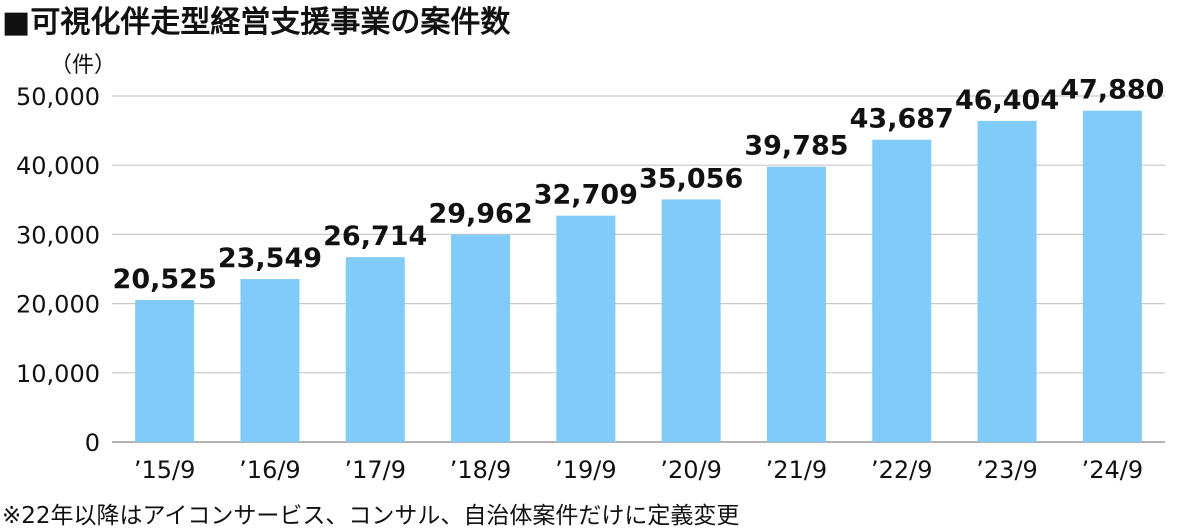 This screenshot has height=531, width=1181. What do you see at coordinates (270, 470) in the screenshot?
I see `x-tick-label: ’16/9` at bounding box center [270, 470].